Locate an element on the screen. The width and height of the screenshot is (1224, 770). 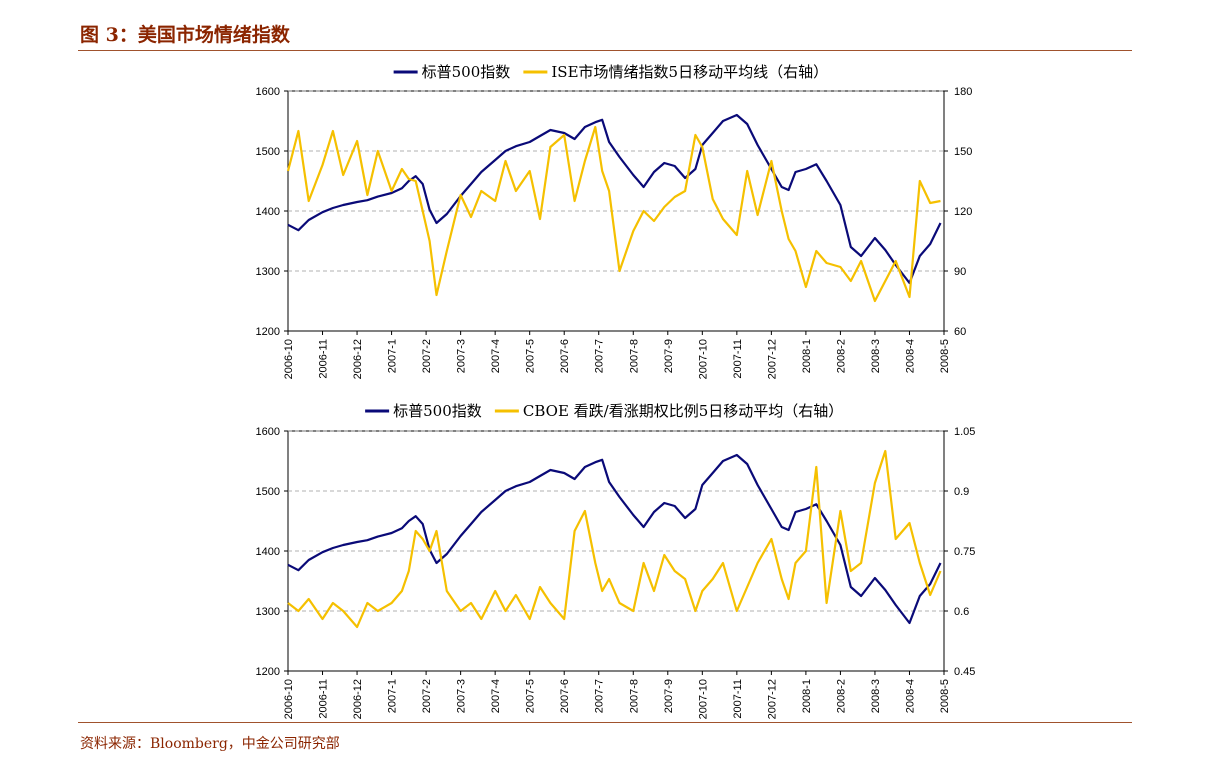
source-note: 资料来源：Bloomberg，中金公司研究部 is located at coordinates (210, 744).